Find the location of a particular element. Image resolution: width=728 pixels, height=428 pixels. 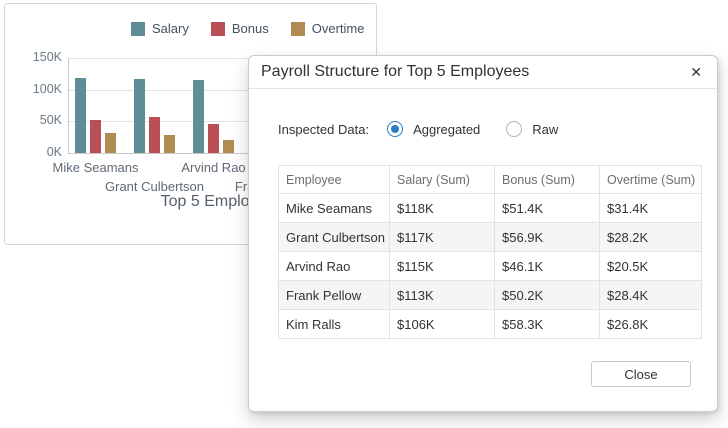

y-axis-tick-label: 100K is located at coordinates (47, 88).